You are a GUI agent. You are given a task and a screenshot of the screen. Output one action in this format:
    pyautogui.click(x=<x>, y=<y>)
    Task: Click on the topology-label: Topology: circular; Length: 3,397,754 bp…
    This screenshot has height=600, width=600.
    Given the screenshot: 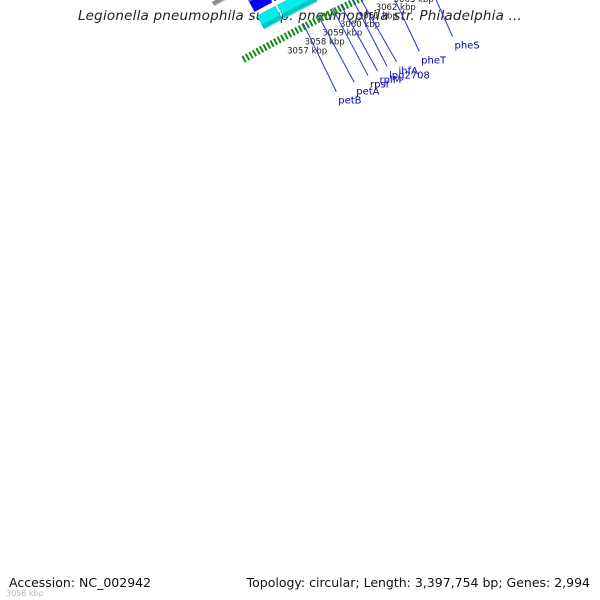 What is the action you would take?
    pyautogui.click(x=418, y=582)
    